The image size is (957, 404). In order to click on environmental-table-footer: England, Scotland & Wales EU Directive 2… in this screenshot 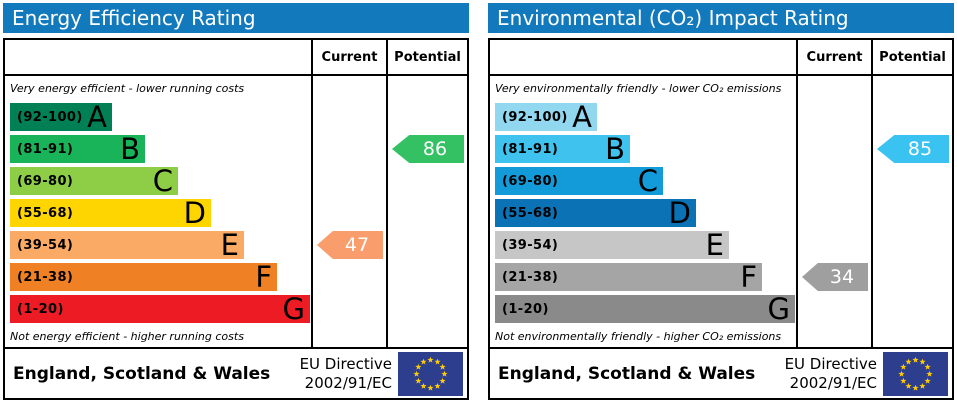, I will do `click(721, 372)`.